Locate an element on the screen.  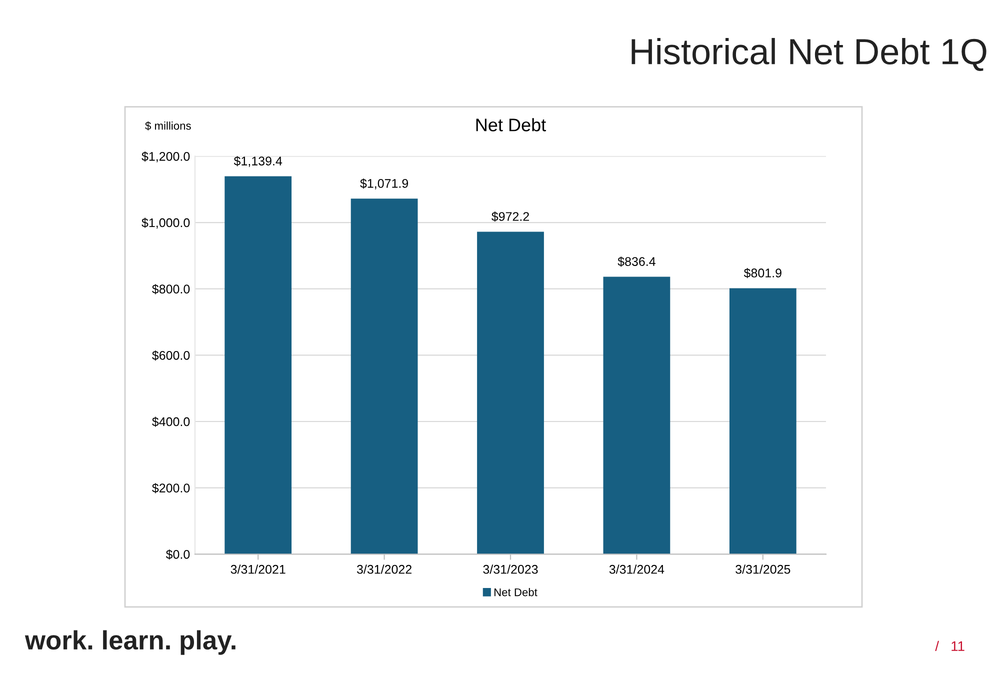
y-tick-label: $400.0 is located at coordinates (171, 421).